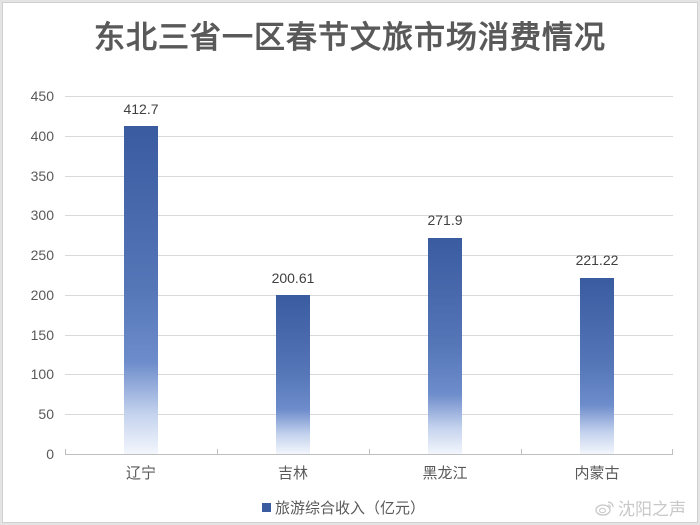  I want to click on y-tick-label: 50, so click(46, 414).